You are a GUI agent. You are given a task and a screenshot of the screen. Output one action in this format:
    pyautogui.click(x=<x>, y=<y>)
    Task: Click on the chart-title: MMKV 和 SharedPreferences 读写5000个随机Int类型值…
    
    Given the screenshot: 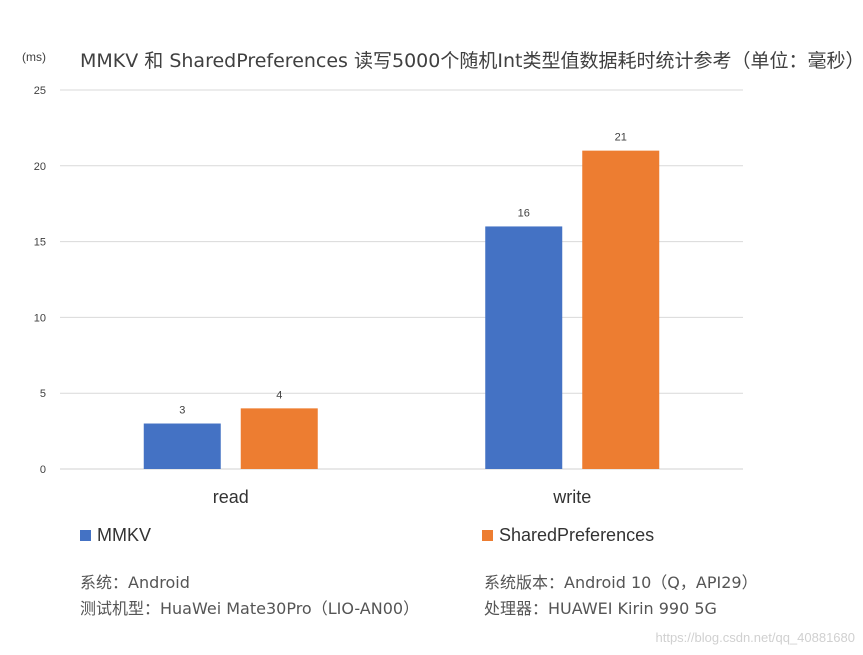 What is the action you would take?
    pyautogui.click(x=471, y=61)
    